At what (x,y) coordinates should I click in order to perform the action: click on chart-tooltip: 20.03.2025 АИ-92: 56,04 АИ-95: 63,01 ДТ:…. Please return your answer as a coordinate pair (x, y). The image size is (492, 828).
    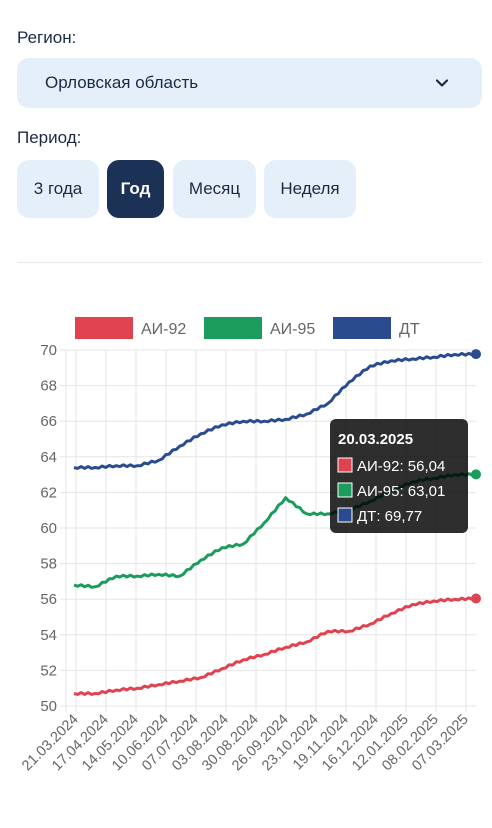
    Looking at the image, I should click on (399, 476).